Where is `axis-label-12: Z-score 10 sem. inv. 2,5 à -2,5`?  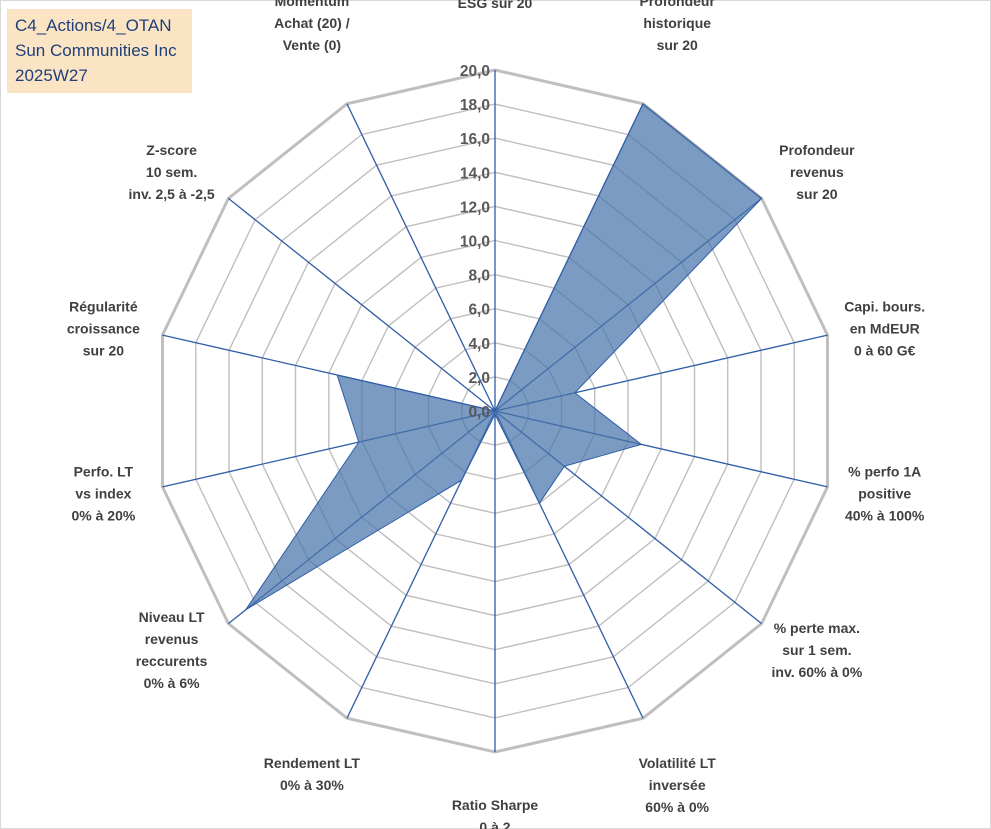 axis-label-12: Z-score 10 sem. inv. 2,5 à -2,5 is located at coordinates (172, 172).